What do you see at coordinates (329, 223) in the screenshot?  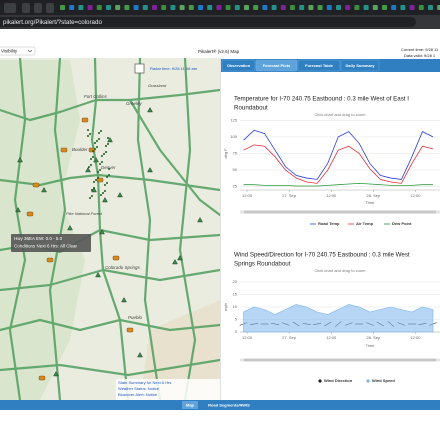 I see `legend-label: Road Temp` at bounding box center [329, 223].